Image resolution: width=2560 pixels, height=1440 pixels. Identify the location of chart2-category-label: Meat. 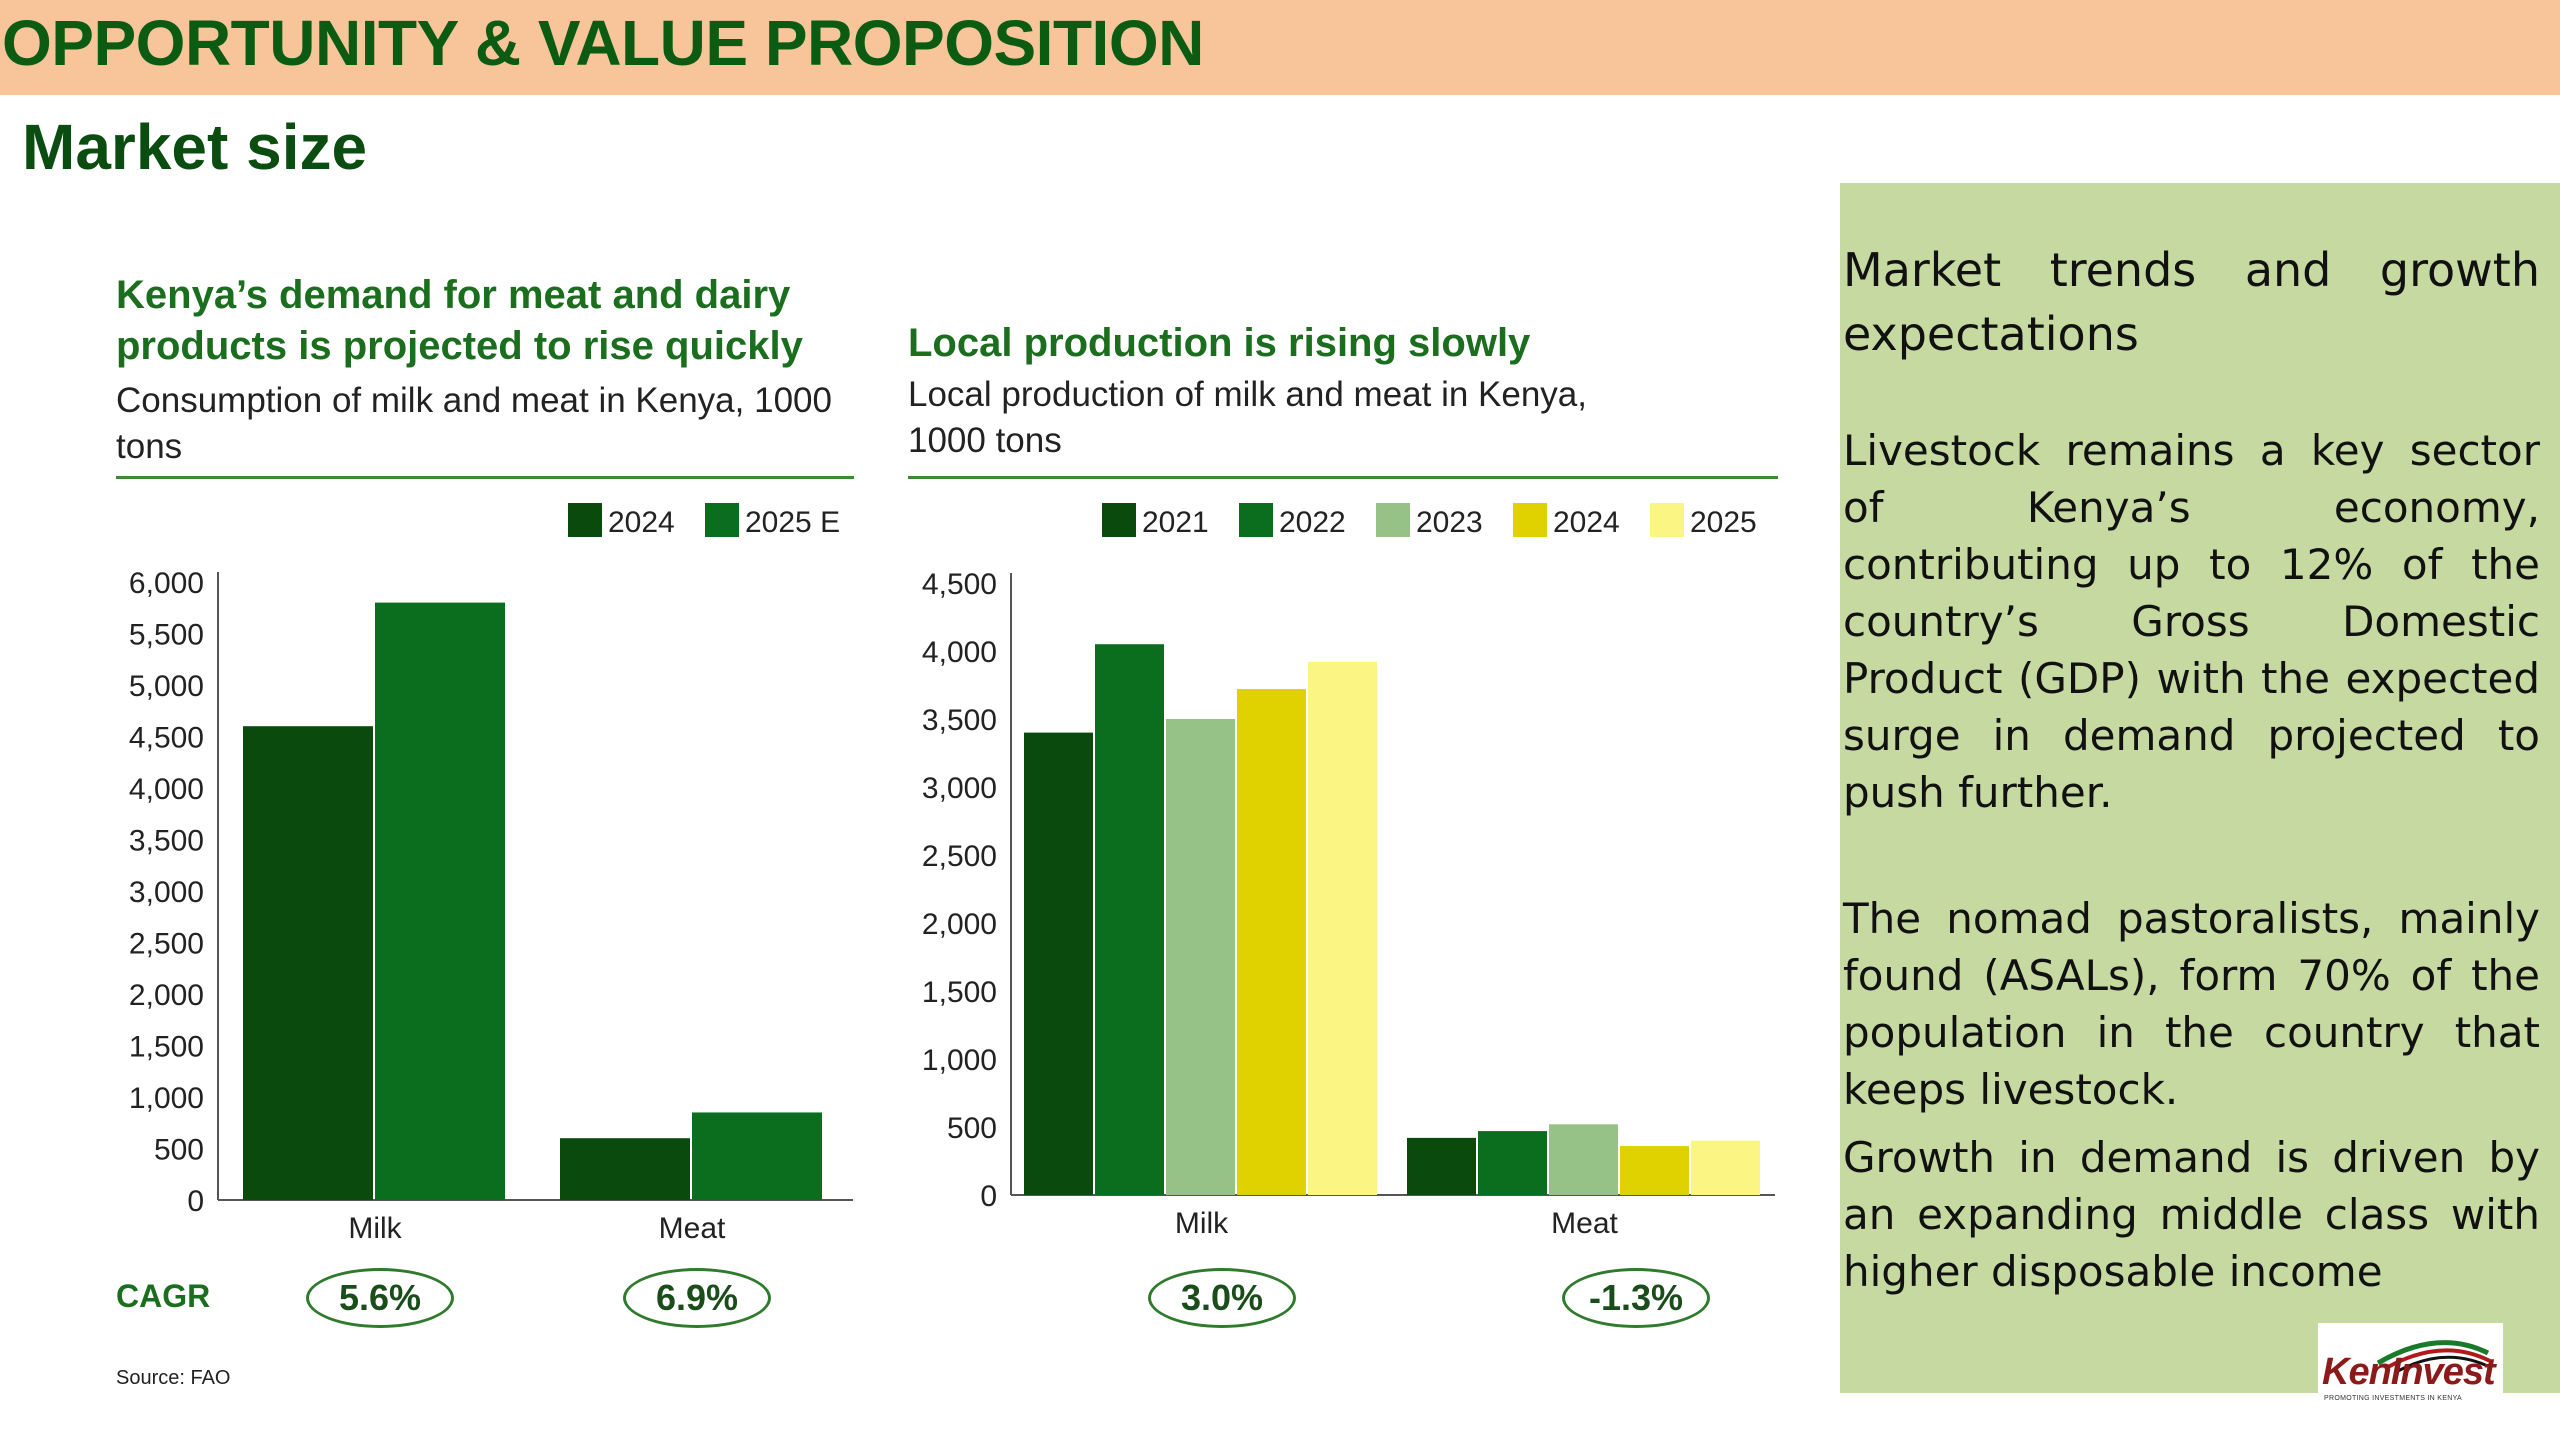
(1584, 1223).